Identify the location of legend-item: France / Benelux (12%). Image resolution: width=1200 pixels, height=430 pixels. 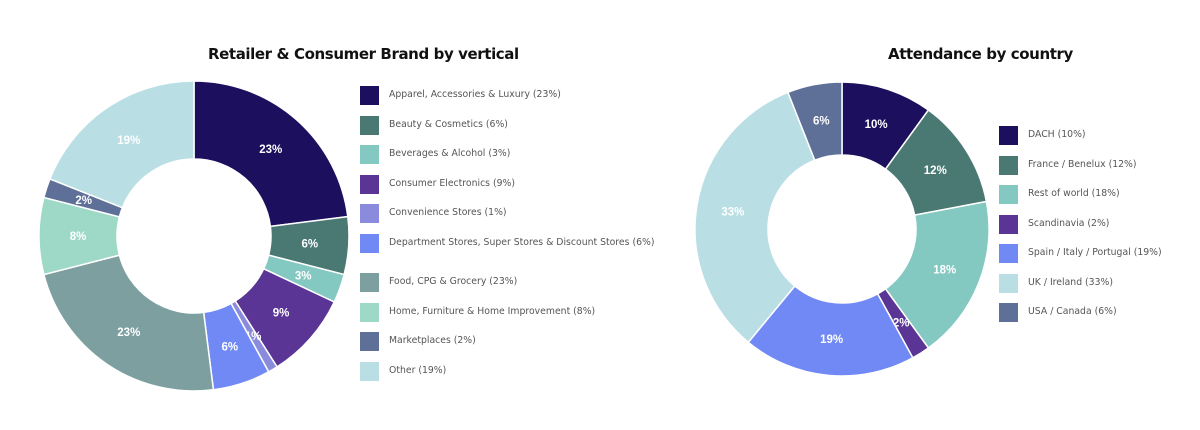
(1068, 165).